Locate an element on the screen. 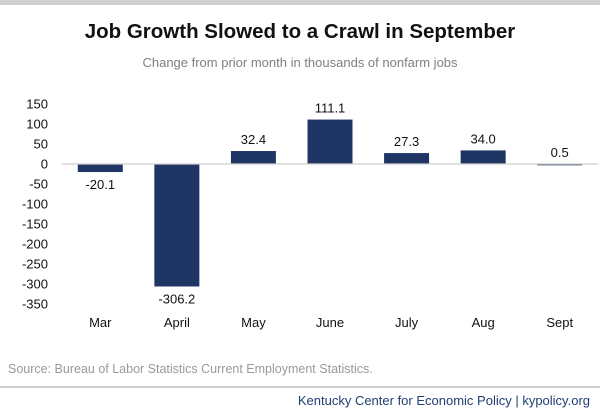 Image resolution: width=600 pixels, height=418 pixels. y-tick-label: 150 is located at coordinates (37, 104).